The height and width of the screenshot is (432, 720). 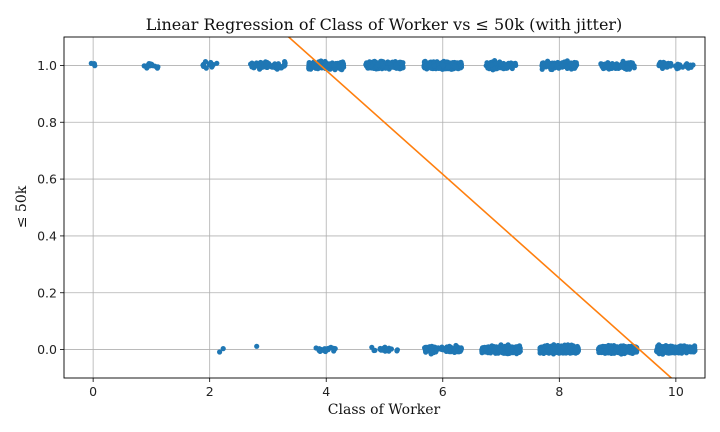 I want to click on y-tick-label: 1.0, so click(x=47, y=65).